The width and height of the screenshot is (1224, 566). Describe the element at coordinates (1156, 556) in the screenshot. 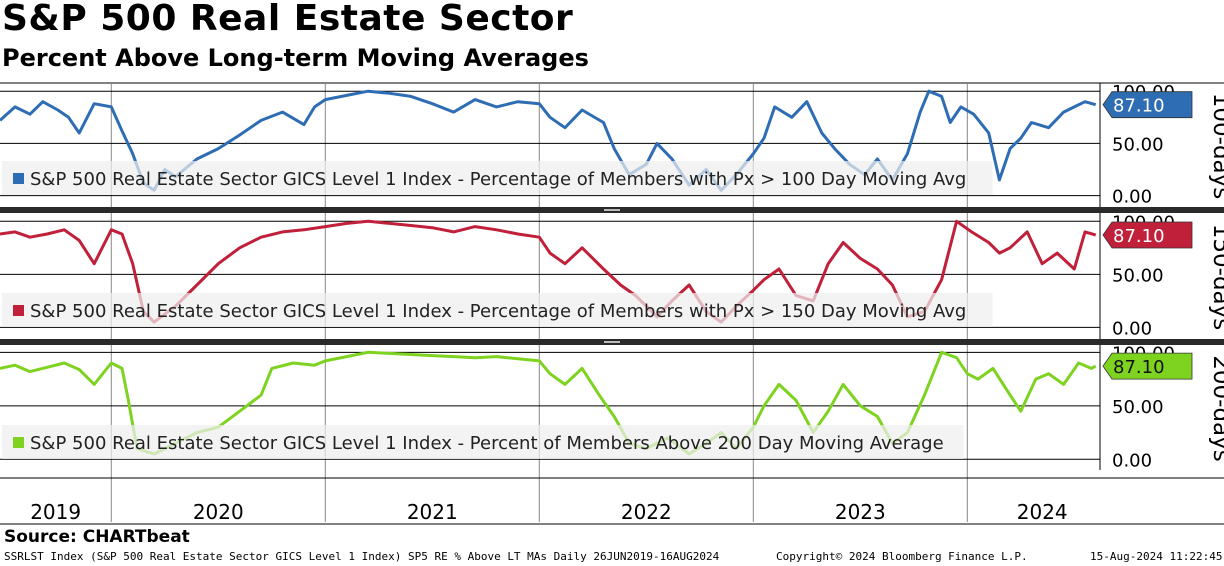

I see `footer-timestamp: 15-Aug-2024 11:22:45` at that location.